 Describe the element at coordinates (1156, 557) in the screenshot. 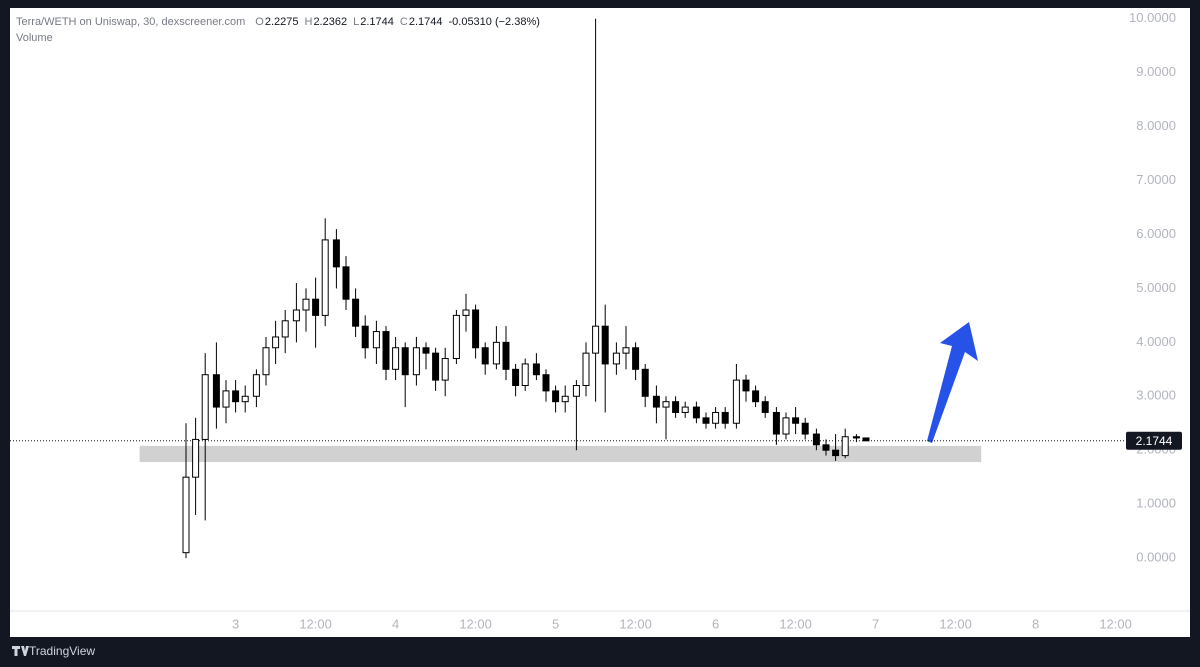

I see `y-tick-label: 0.0000` at that location.